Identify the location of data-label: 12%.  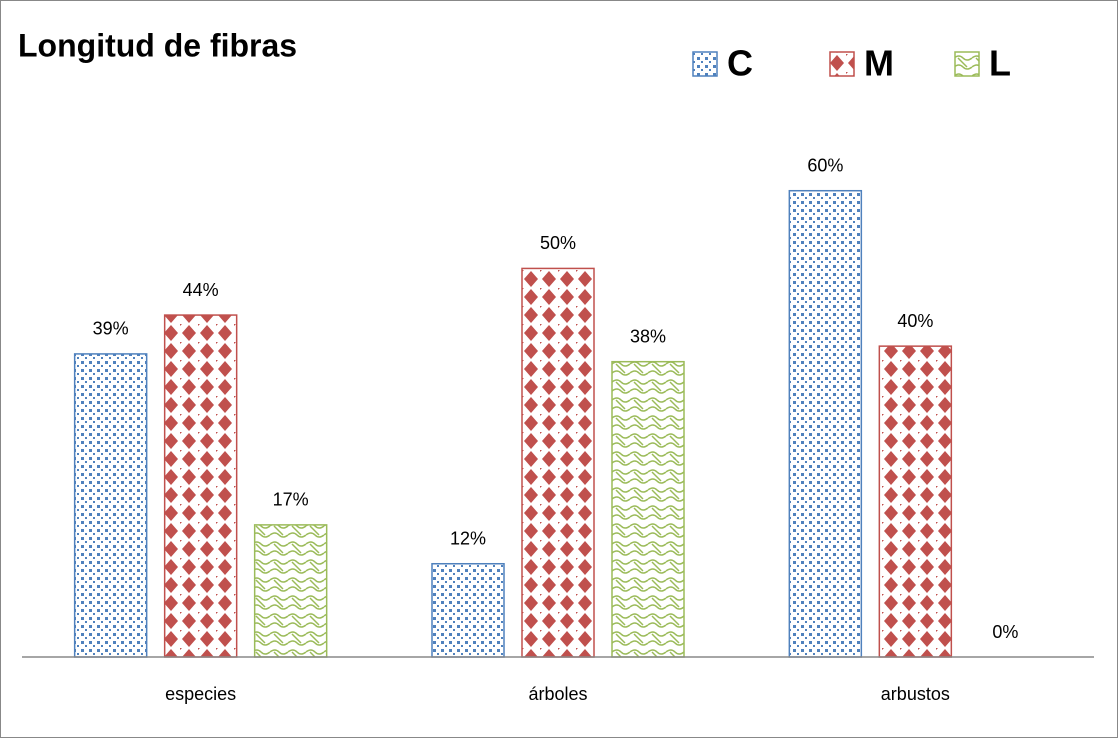
(468, 538).